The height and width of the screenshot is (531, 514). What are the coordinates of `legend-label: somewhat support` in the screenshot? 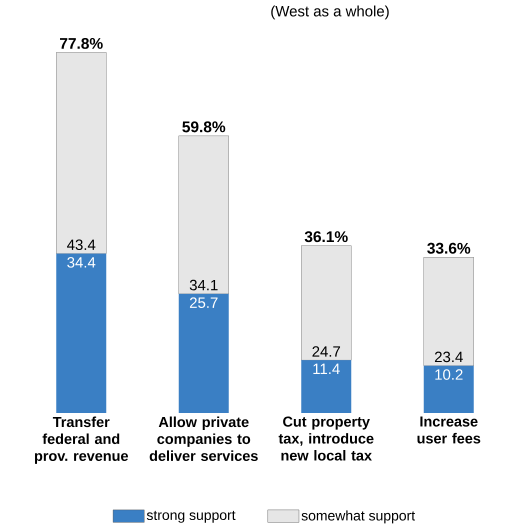 It's located at (359, 517).